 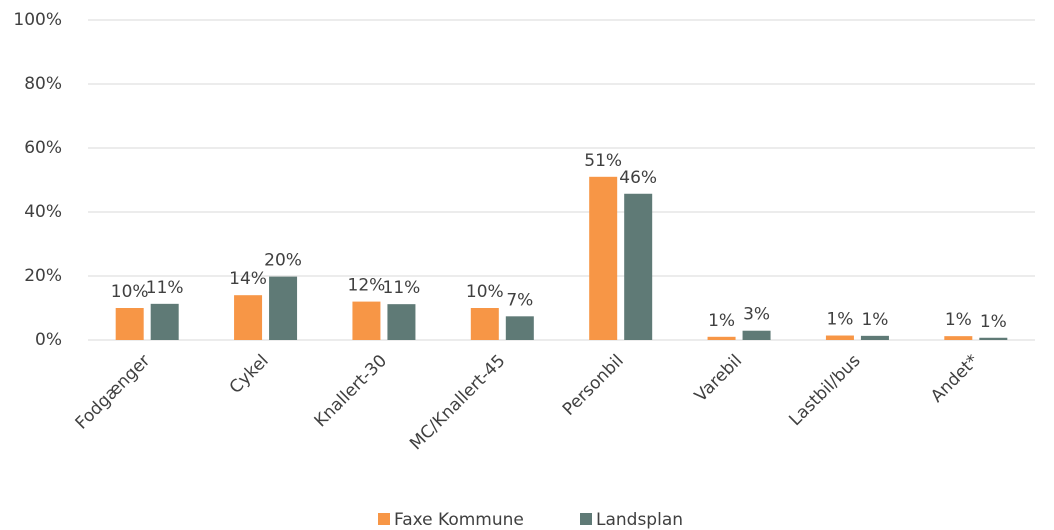 I want to click on data-label: 46%, so click(x=638, y=178).